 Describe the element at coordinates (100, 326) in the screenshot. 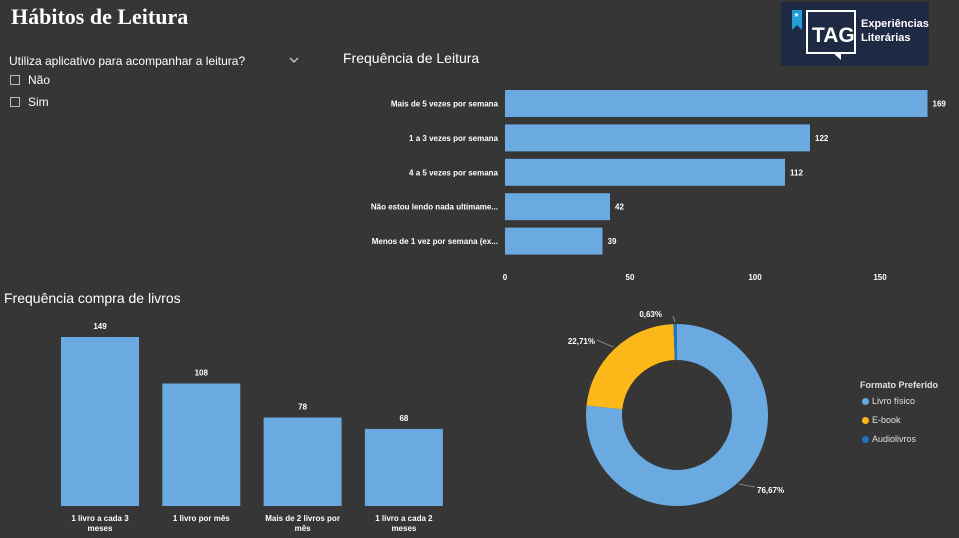

I see `data-label: 149` at that location.